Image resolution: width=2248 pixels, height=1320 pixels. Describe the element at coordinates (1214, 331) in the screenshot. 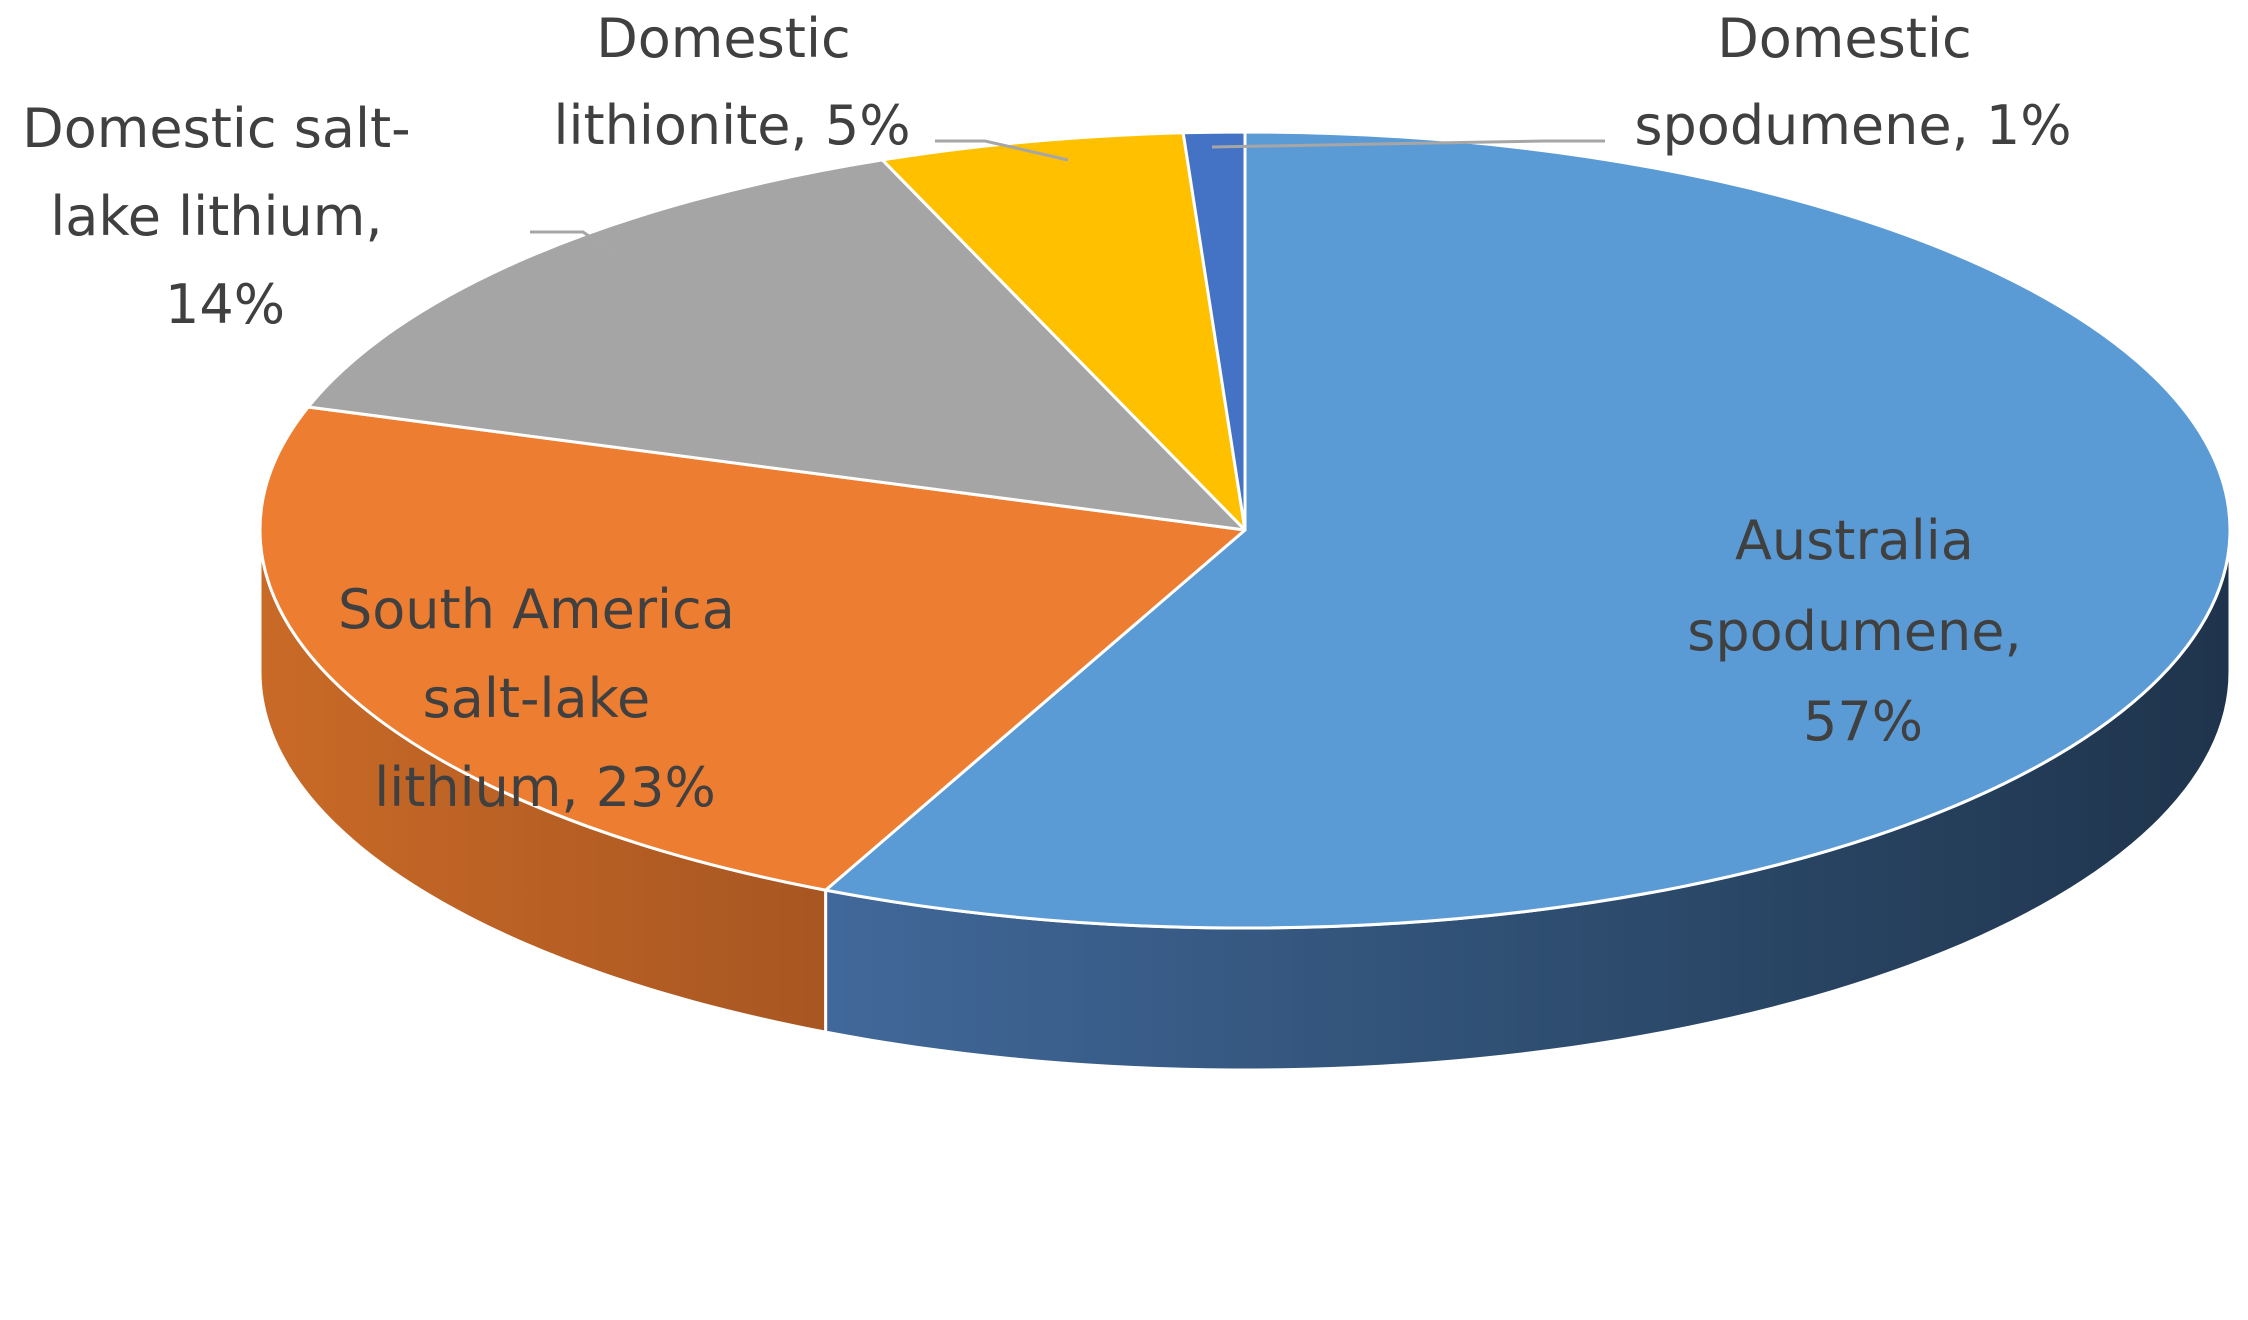

I see `slice-domestic-spodumene` at that location.